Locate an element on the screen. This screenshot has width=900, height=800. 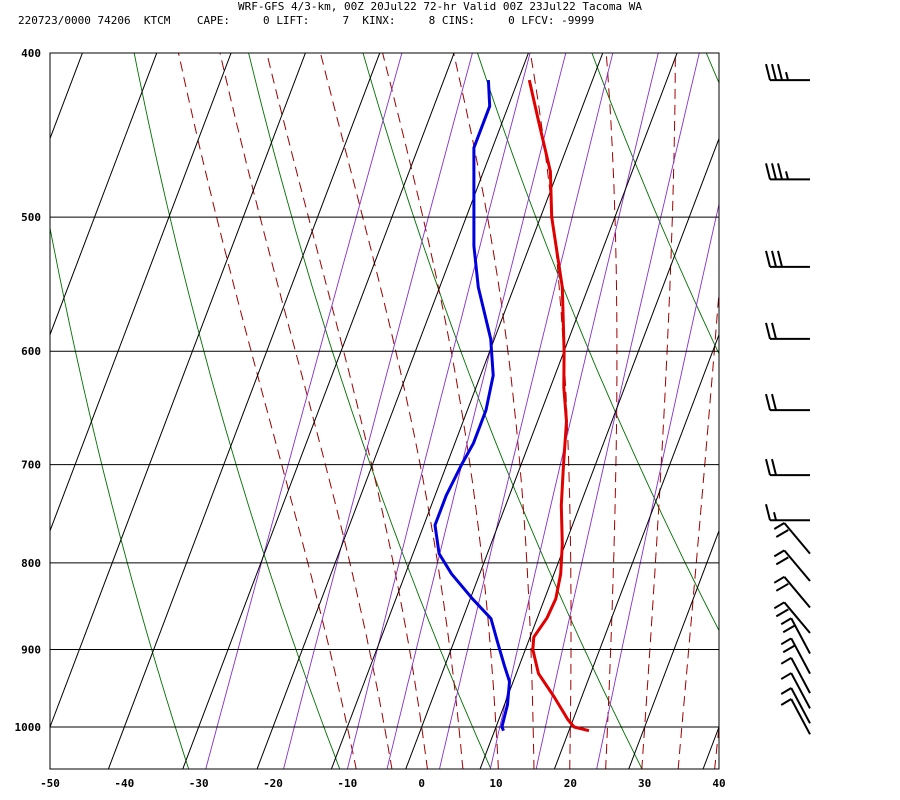
x-tick-label: 0 is located at coordinates (421, 783).